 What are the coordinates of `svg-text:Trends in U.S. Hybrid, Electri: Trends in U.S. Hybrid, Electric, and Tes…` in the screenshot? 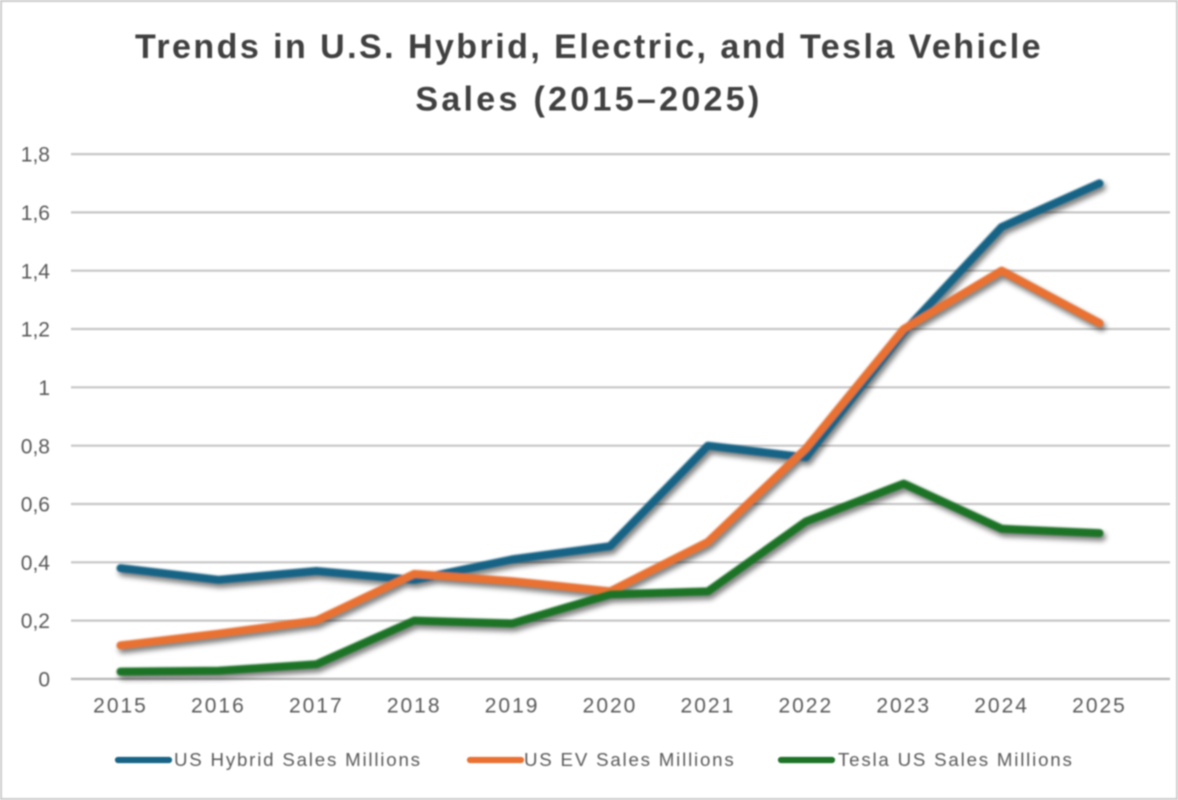 It's located at (589, 47).